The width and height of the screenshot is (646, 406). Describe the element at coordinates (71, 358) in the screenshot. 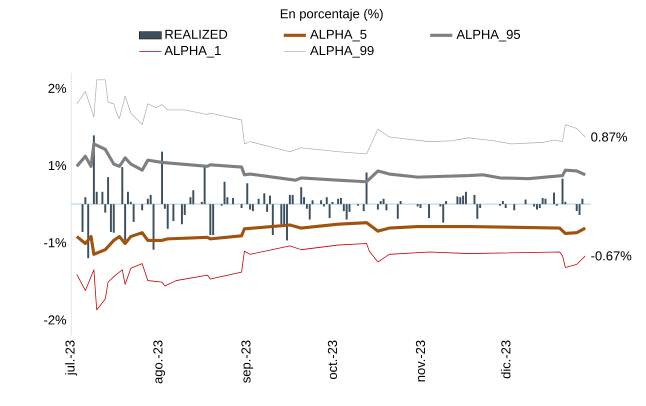

I see `x-tick-label: jul.-23` at that location.